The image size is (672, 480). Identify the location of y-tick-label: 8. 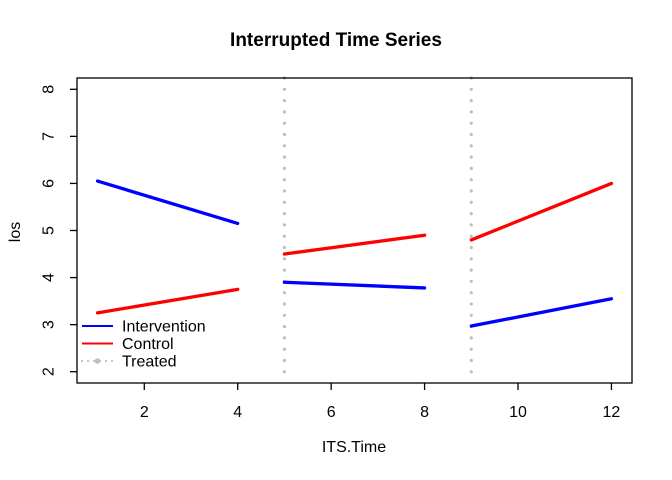
(49, 89).